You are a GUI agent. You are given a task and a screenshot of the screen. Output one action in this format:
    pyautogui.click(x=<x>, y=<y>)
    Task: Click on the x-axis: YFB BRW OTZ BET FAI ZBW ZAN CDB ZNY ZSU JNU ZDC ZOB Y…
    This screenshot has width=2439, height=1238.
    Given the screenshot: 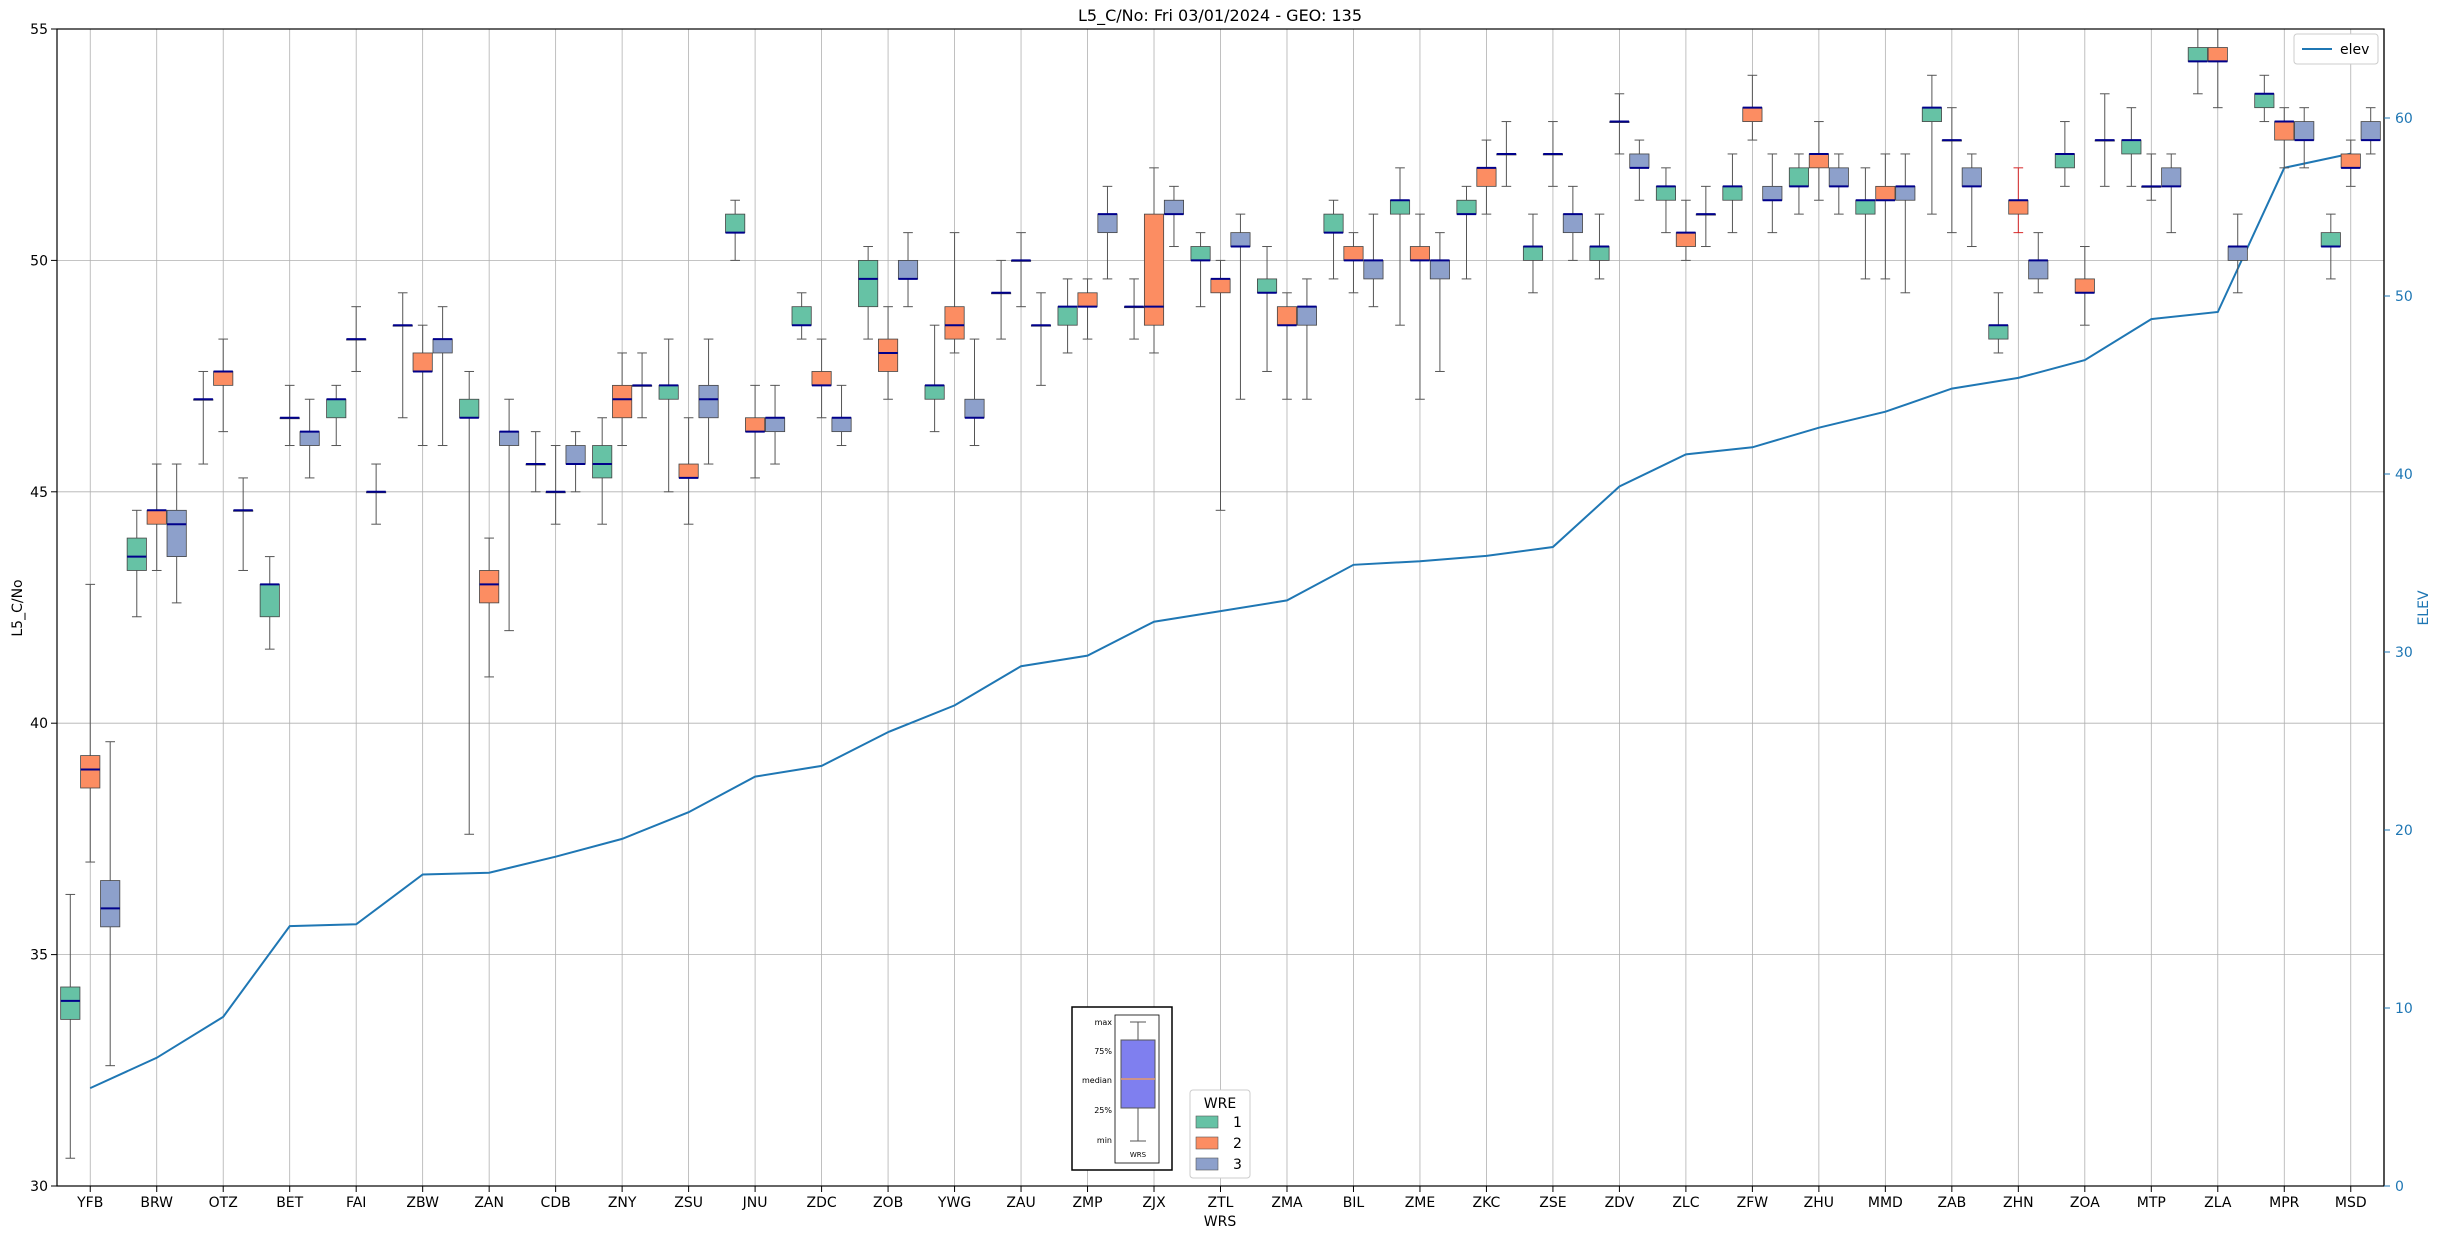 What is the action you would take?
    pyautogui.click(x=1221, y=1198)
    